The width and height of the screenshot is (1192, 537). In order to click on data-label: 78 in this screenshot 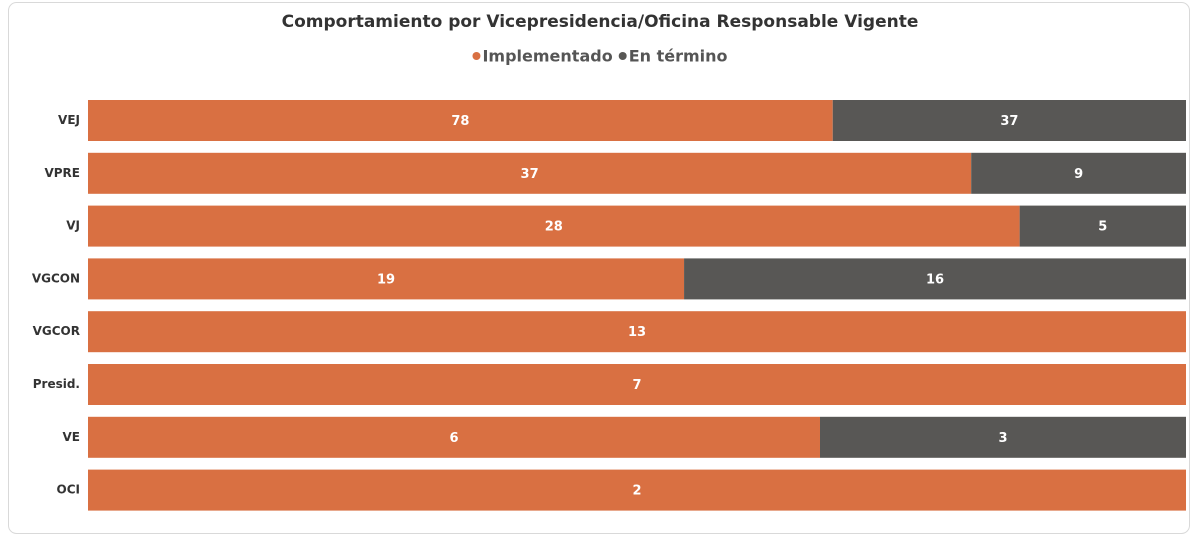, I will do `click(460, 121)`.